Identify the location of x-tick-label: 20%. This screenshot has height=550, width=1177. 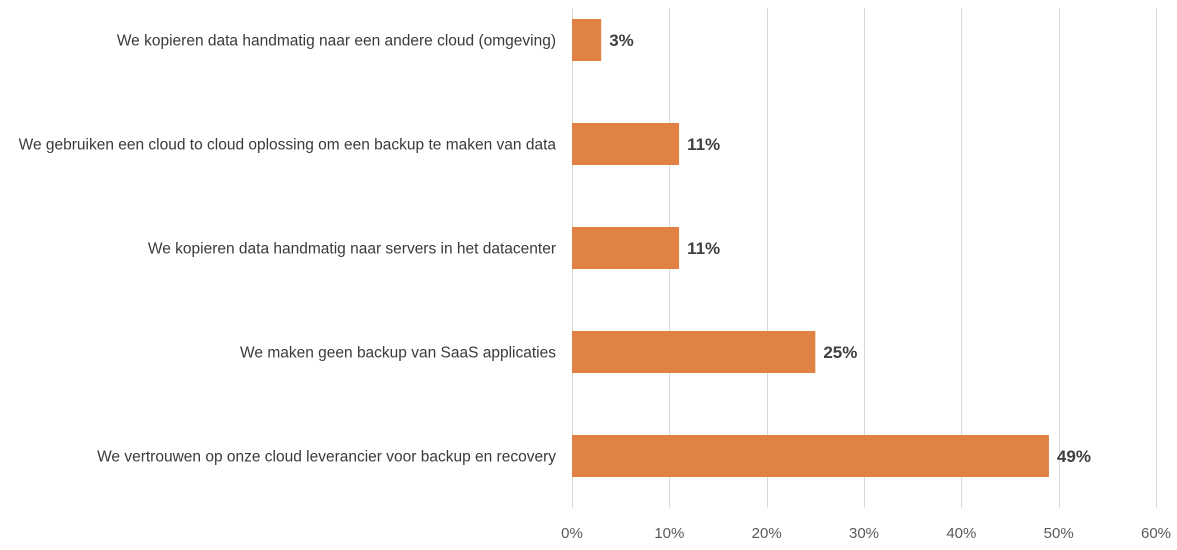
(767, 533).